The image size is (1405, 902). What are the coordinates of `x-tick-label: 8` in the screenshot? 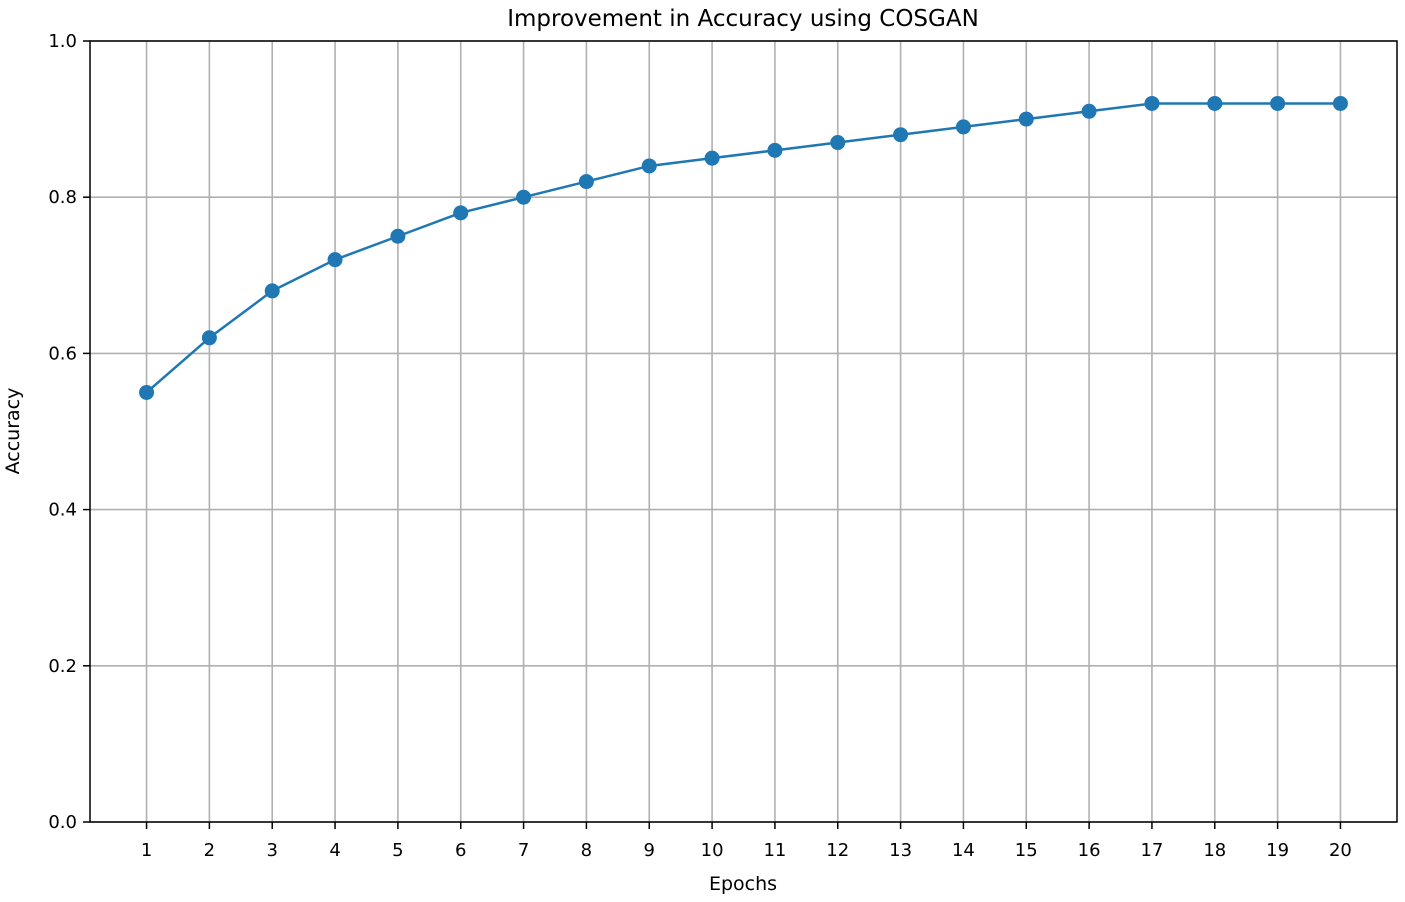 It's located at (586, 850).